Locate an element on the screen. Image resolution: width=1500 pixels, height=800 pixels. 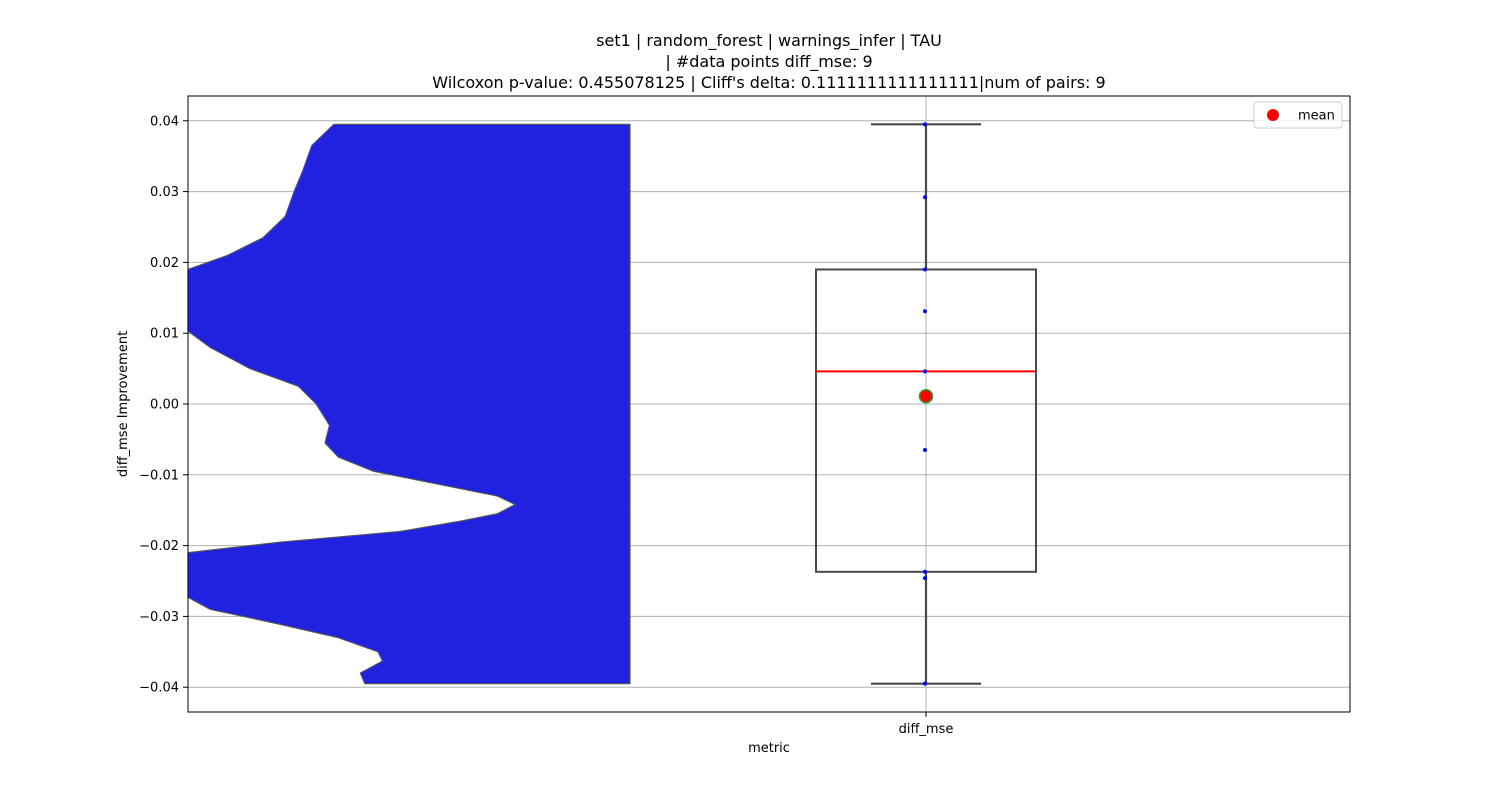
y-tick-label: −0.02 is located at coordinates (159, 546).